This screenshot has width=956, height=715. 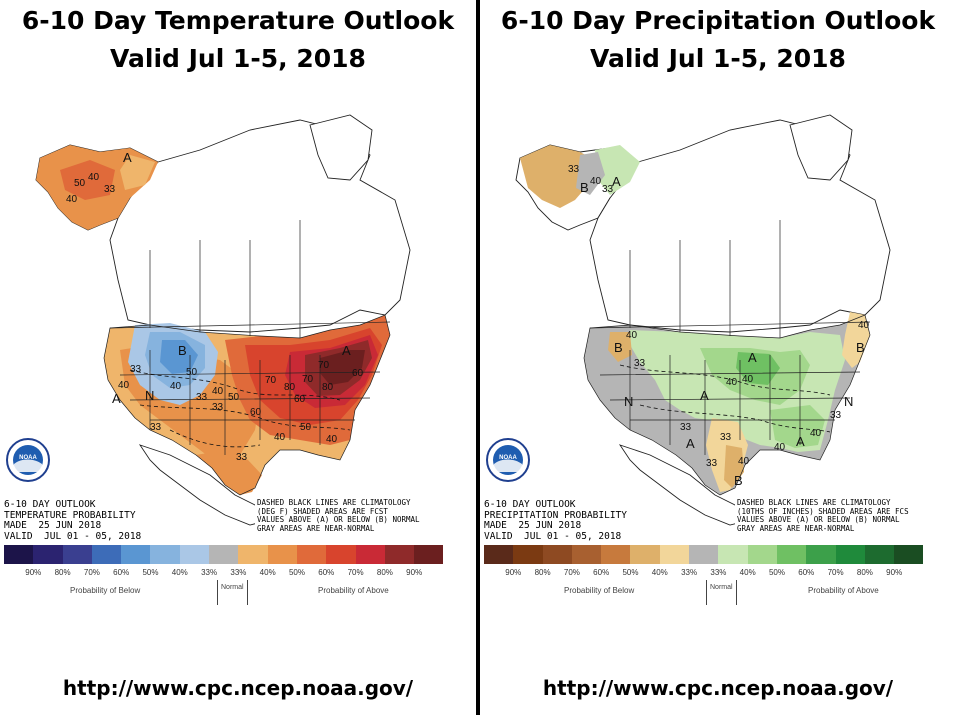 What do you see at coordinates (843, 590) in the screenshot?
I see `probability-above-label: Probability of Above` at bounding box center [843, 590].